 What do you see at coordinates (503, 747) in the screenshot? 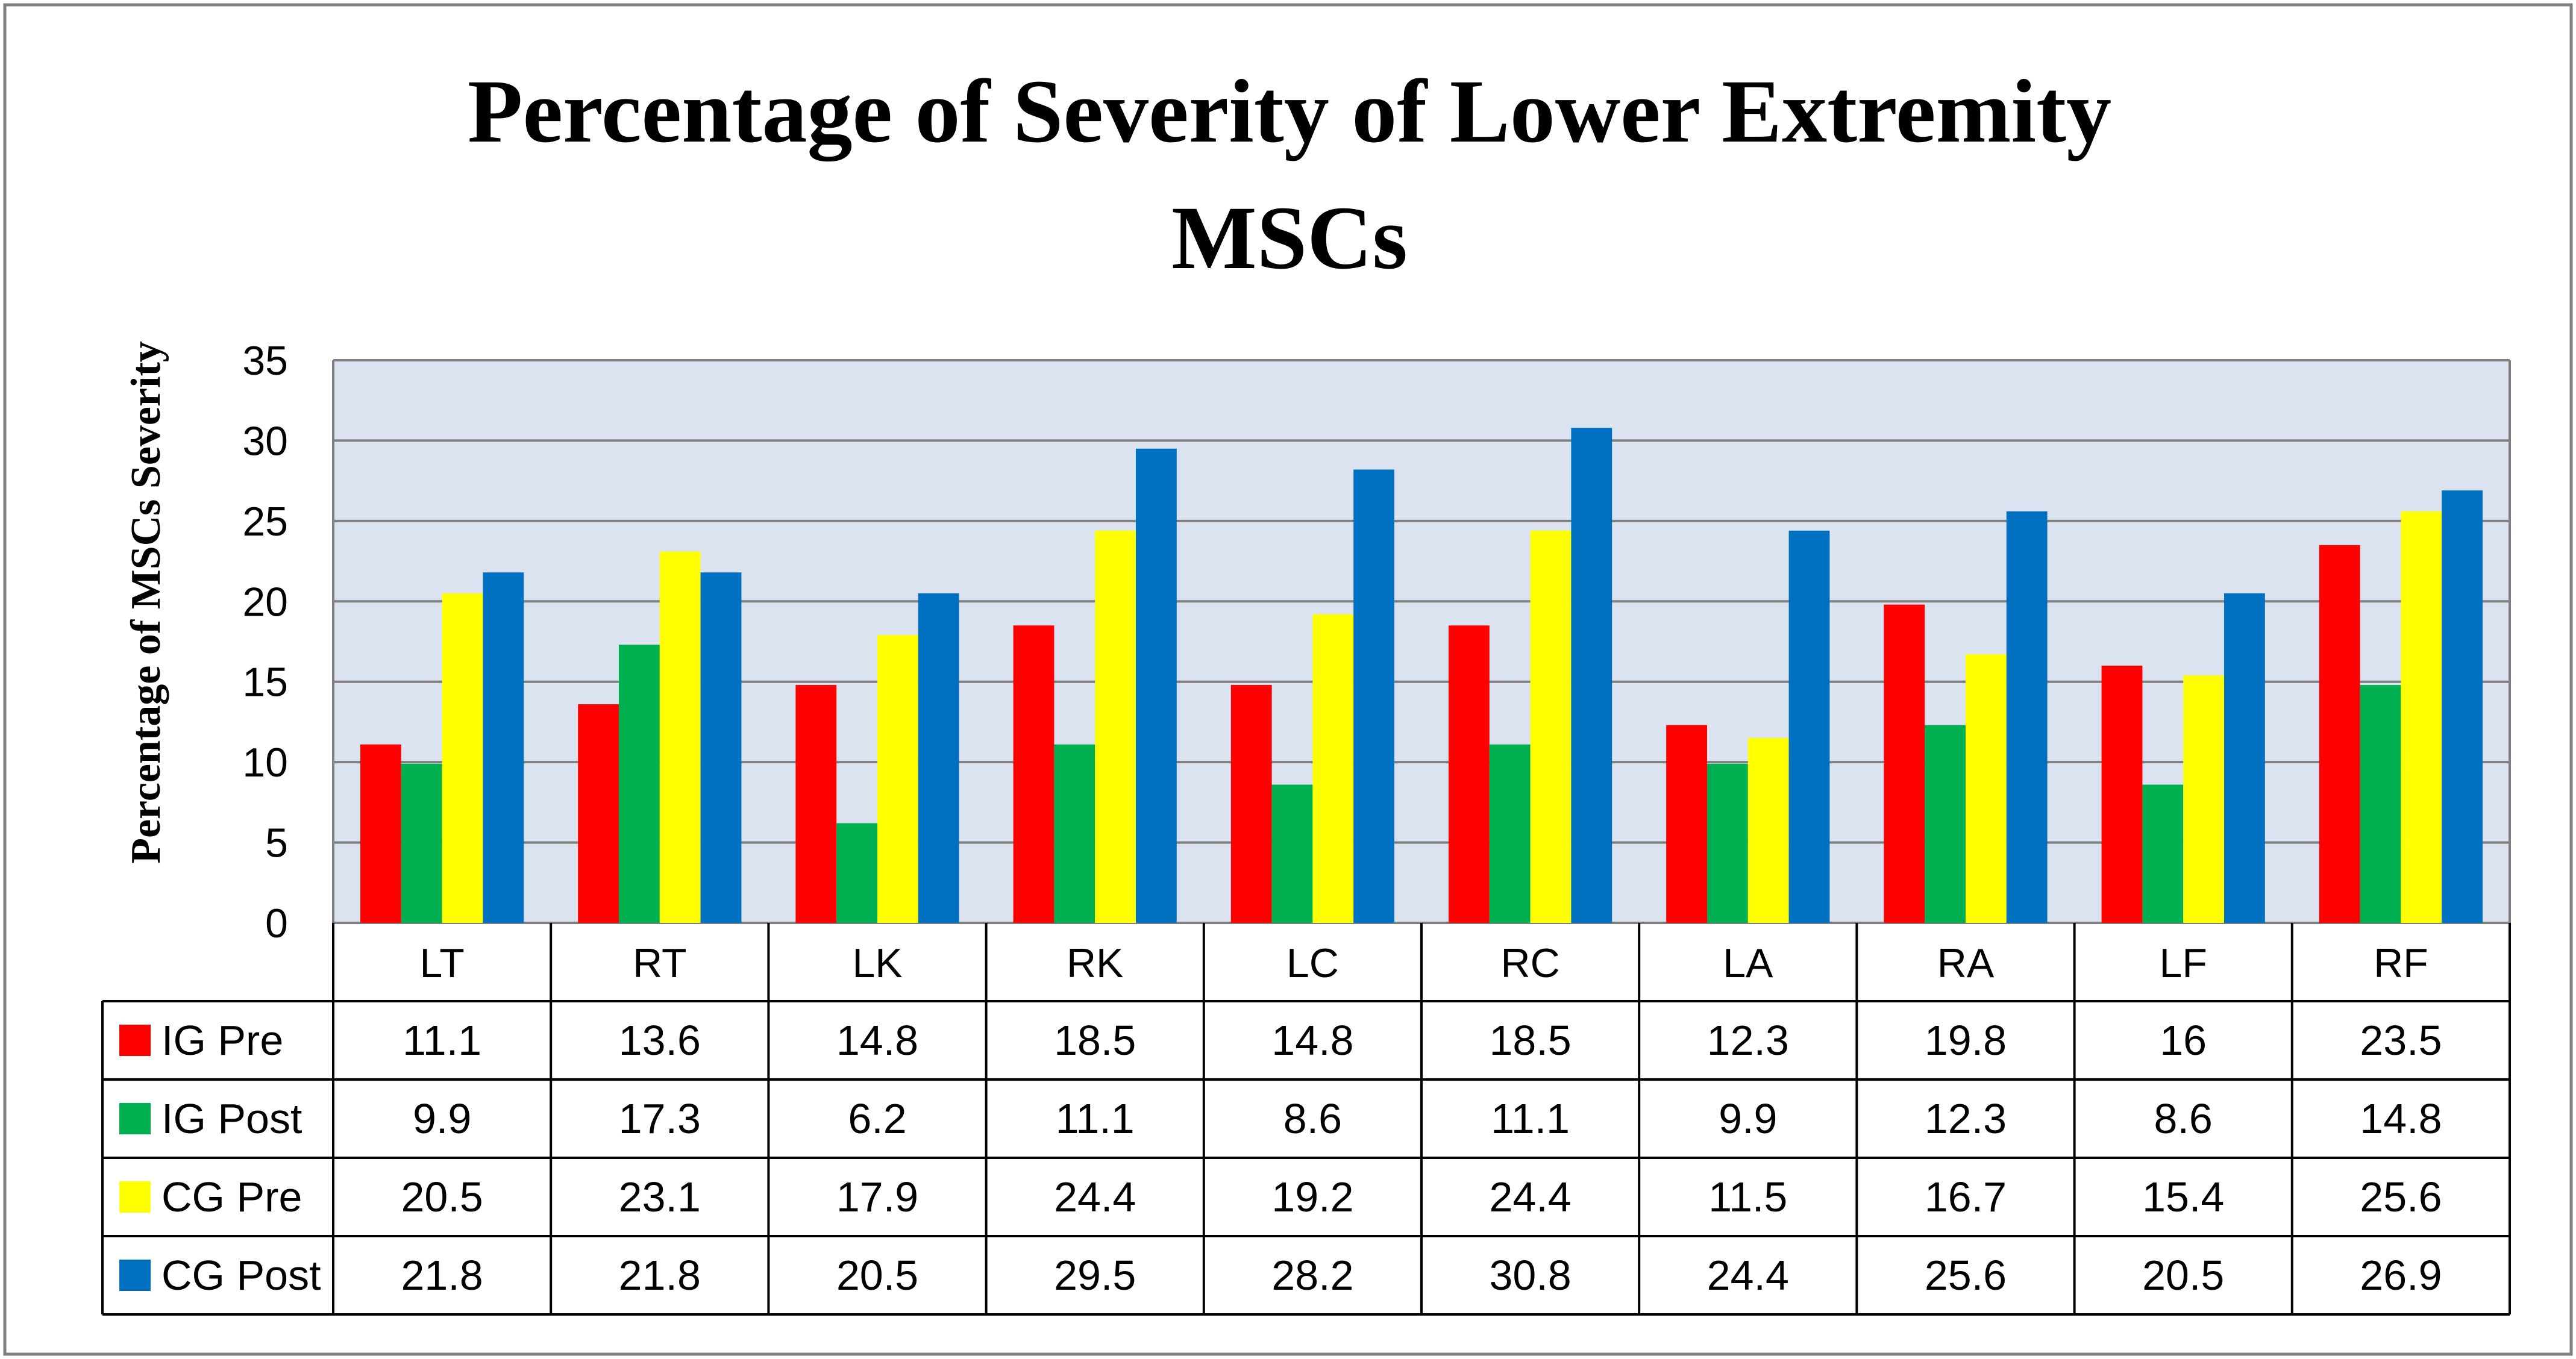
I see `bar-cg-post-lt` at bounding box center [503, 747].